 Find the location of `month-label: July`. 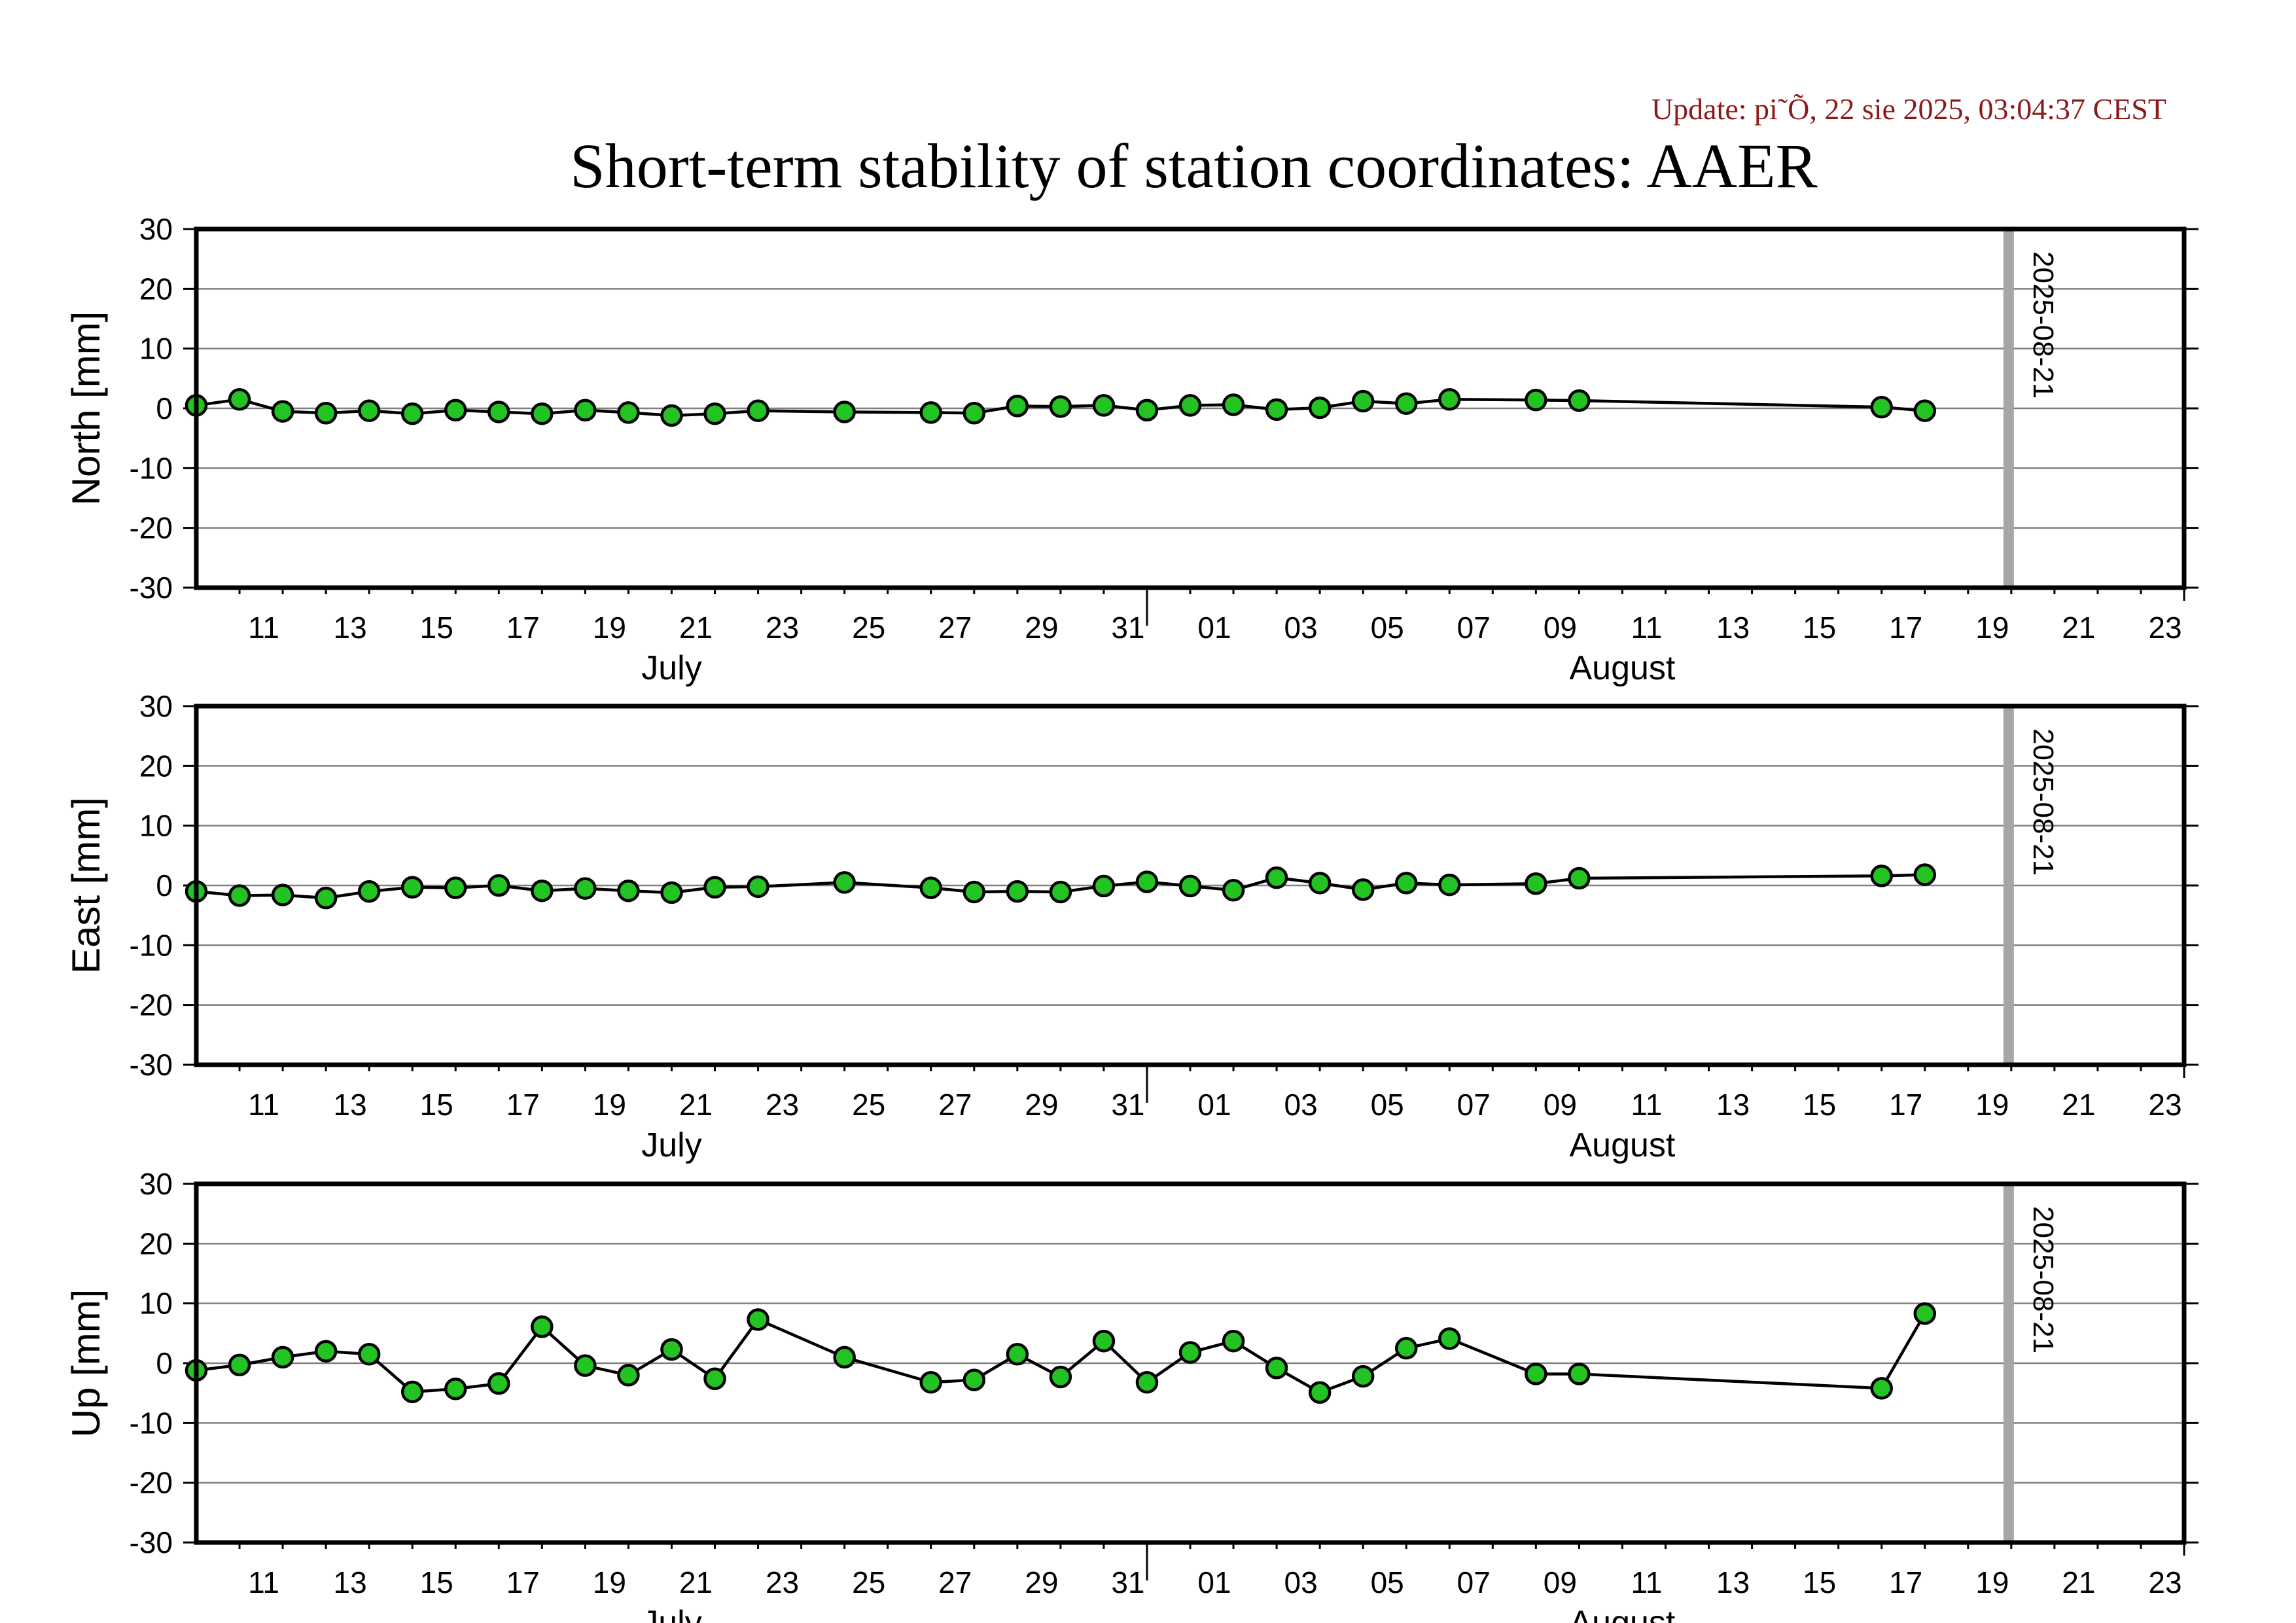

month-label: July is located at coordinates (671, 1145).